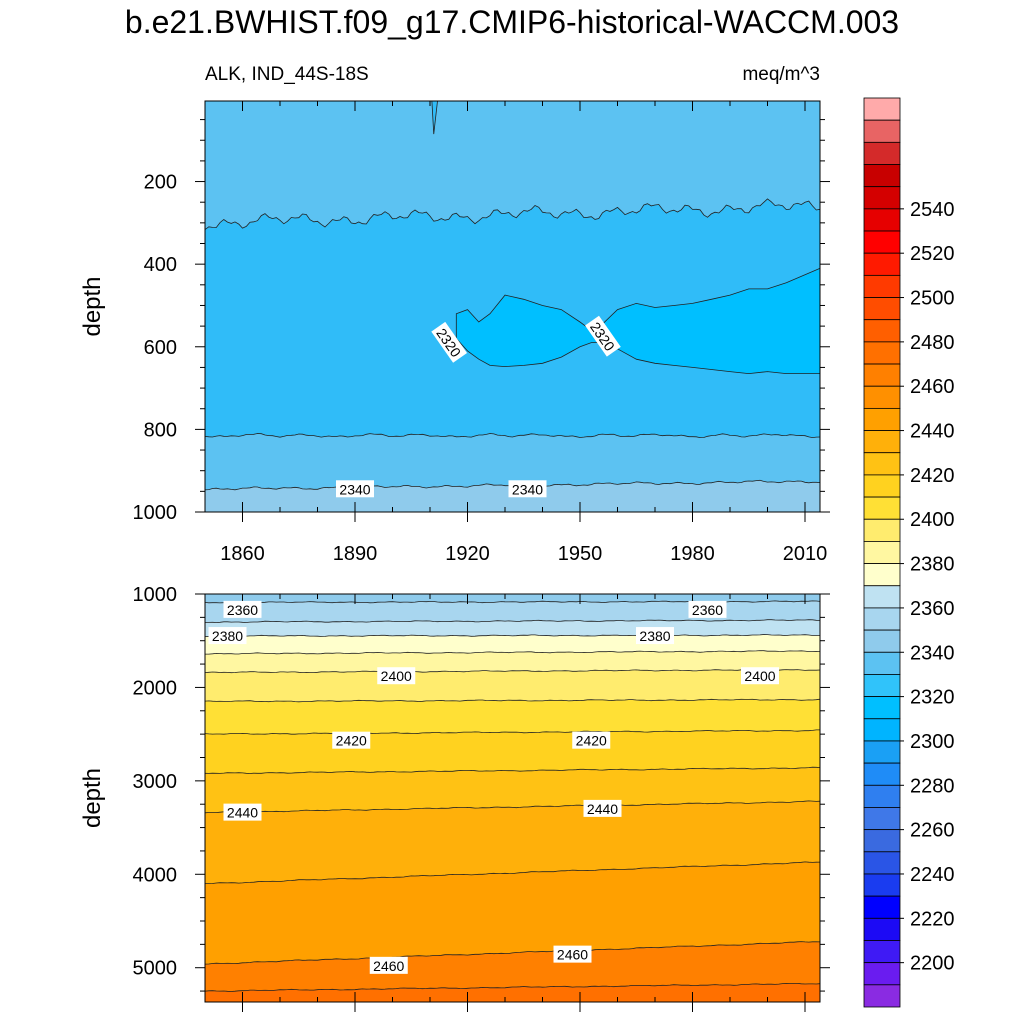 The height and width of the screenshot is (1024, 1024). Describe the element at coordinates (932, 831) in the screenshot. I see `colorbar-label-2260: 2260` at that location.